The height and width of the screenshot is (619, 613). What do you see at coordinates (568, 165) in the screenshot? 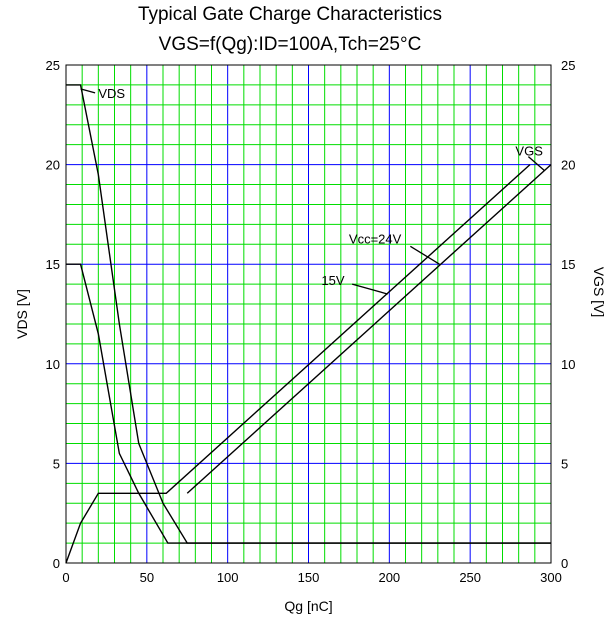
I see `y-right-tick-label: 20` at bounding box center [568, 165].